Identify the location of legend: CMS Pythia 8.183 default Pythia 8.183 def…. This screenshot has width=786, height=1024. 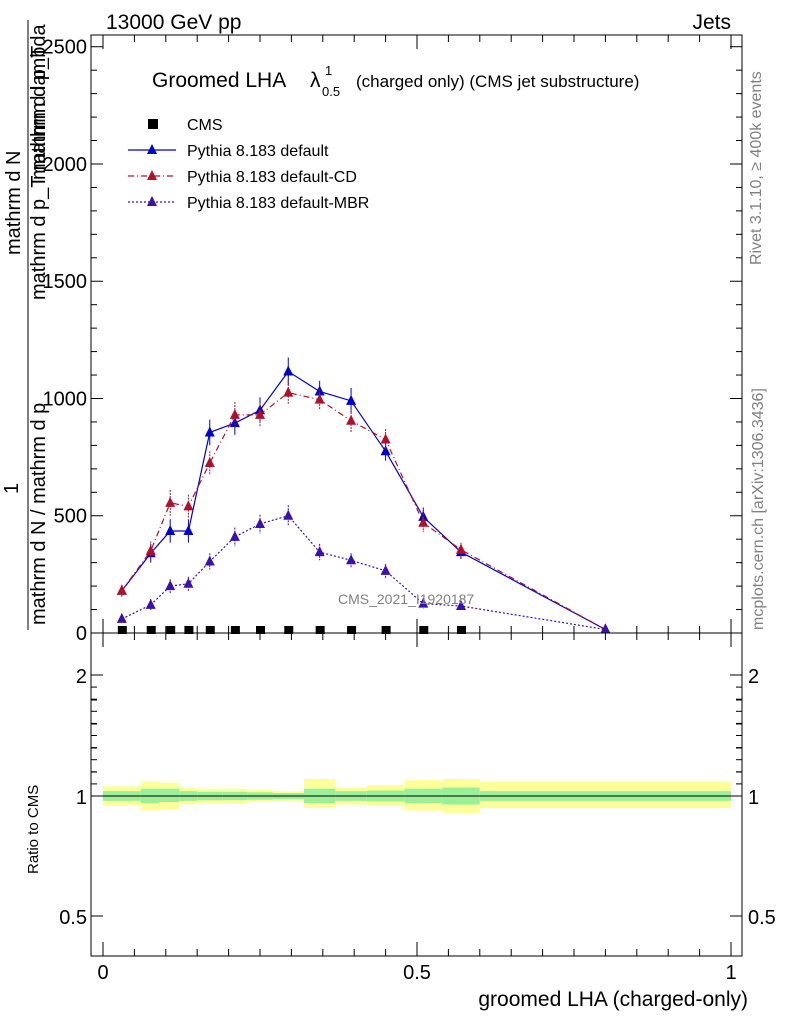
(248, 164).